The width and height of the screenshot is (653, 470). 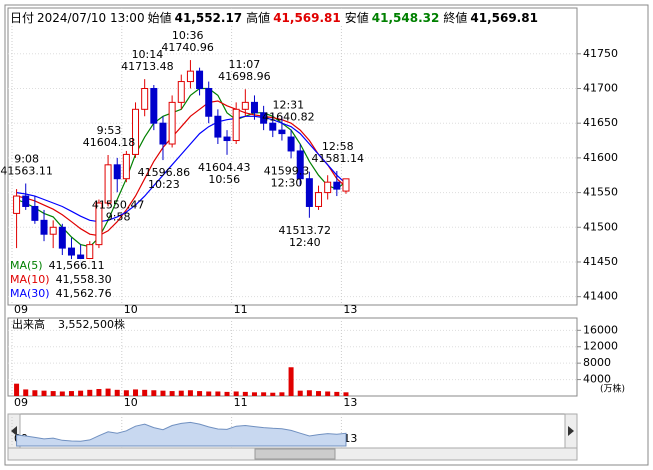 What do you see at coordinates (337, 158) in the screenshot?
I see `annotation-value: 41581.14` at bounding box center [337, 158].